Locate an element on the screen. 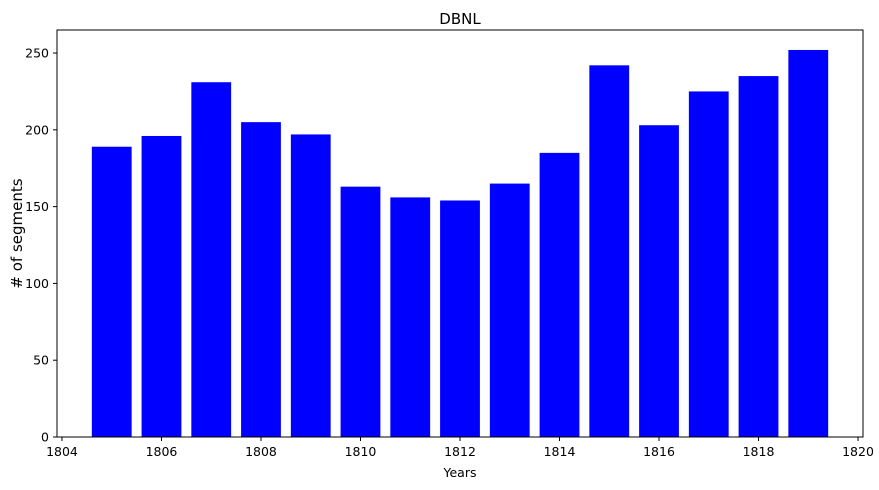 This screenshot has width=879, height=490. x-tick-label: 1820 is located at coordinates (858, 451).